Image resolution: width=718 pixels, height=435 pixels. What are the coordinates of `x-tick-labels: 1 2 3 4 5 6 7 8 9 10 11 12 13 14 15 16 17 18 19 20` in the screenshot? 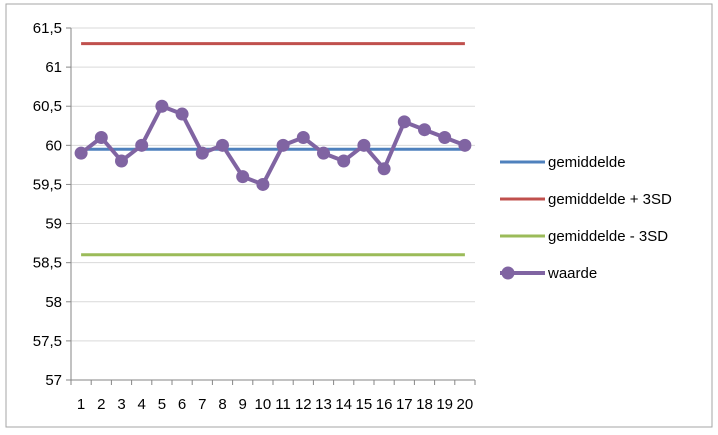 It's located at (275, 404).